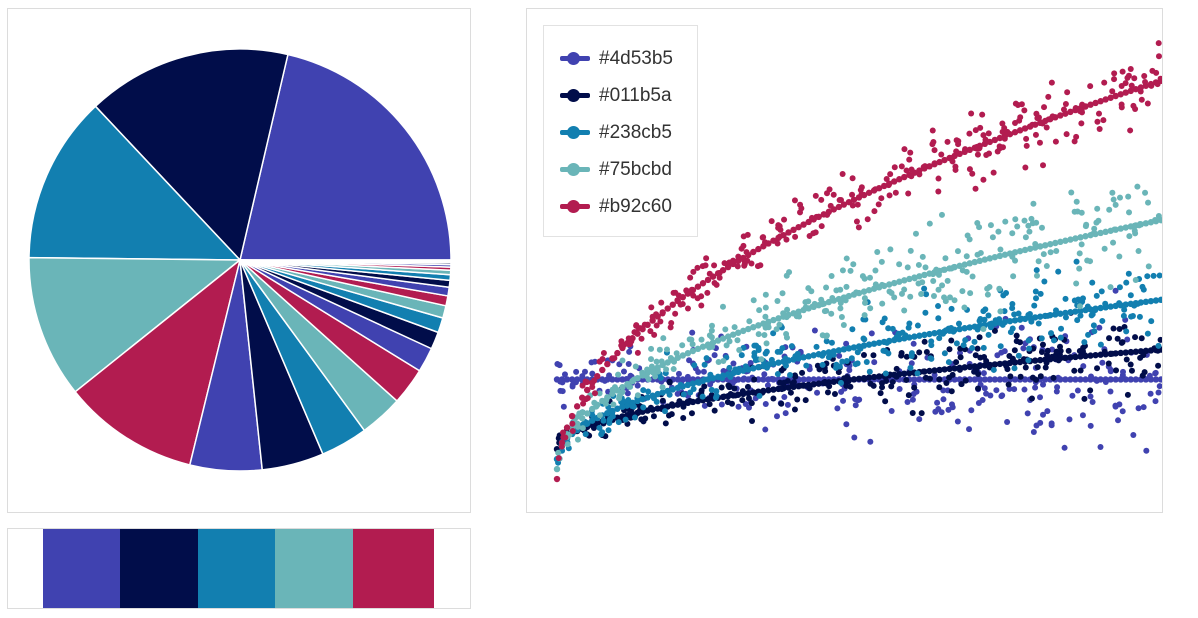 Image resolution: width=1198 pixels, height=618 pixels. I want to click on legend-item: #b92c60, so click(621, 207).